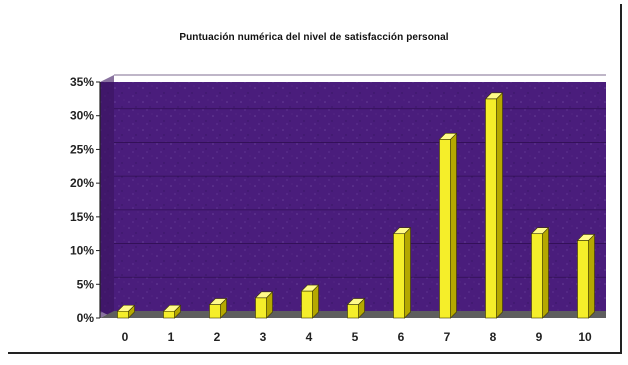 This screenshot has width=628, height=365. Describe the element at coordinates (171, 337) in the screenshot. I see `x-tick-label: 1` at that location.